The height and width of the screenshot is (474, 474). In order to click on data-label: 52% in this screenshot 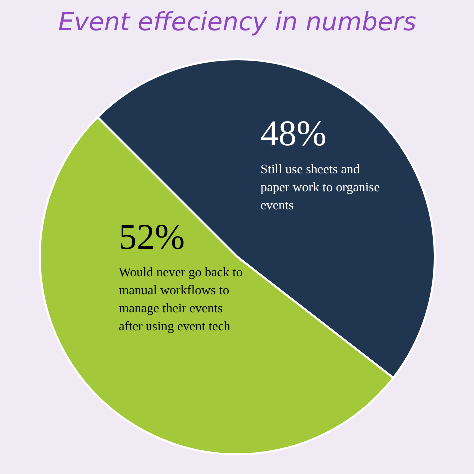, I will do `click(152, 237)`.